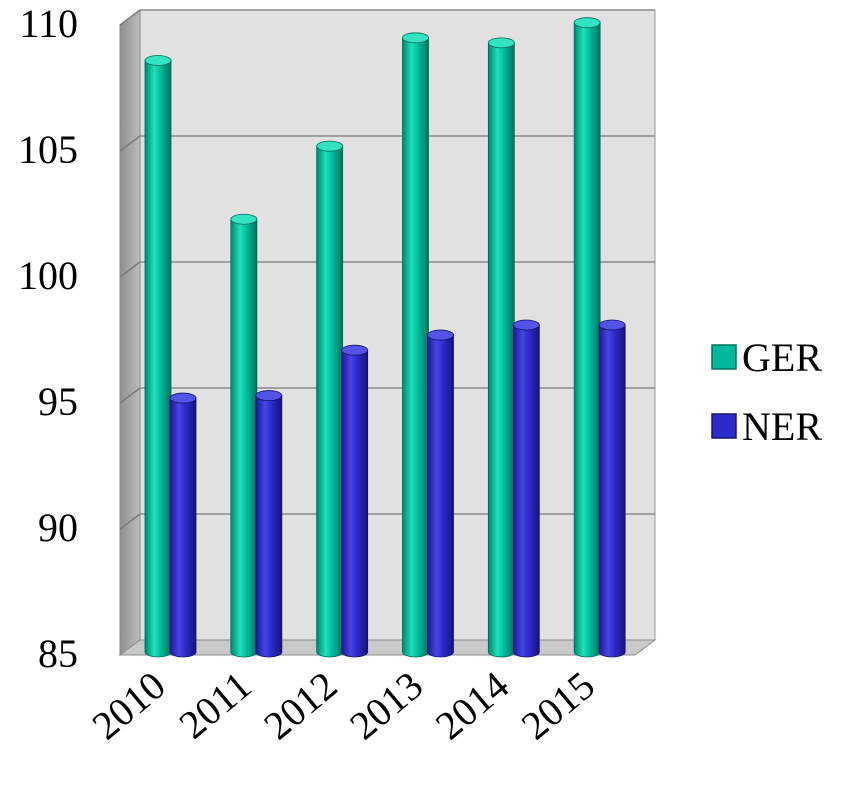 Image resolution: width=842 pixels, height=790 pixels. Describe the element at coordinates (558, 705) in the screenshot. I see `x-tick-label: 2015` at that location.